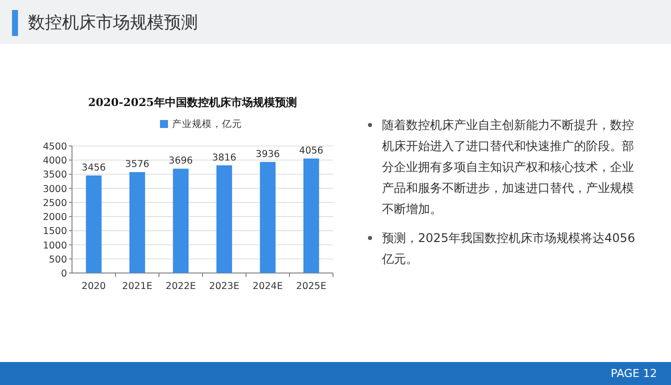 This screenshot has height=385, width=671. Describe the element at coordinates (54, 246) in the screenshot. I see `y-tick-label: 1000` at that location.